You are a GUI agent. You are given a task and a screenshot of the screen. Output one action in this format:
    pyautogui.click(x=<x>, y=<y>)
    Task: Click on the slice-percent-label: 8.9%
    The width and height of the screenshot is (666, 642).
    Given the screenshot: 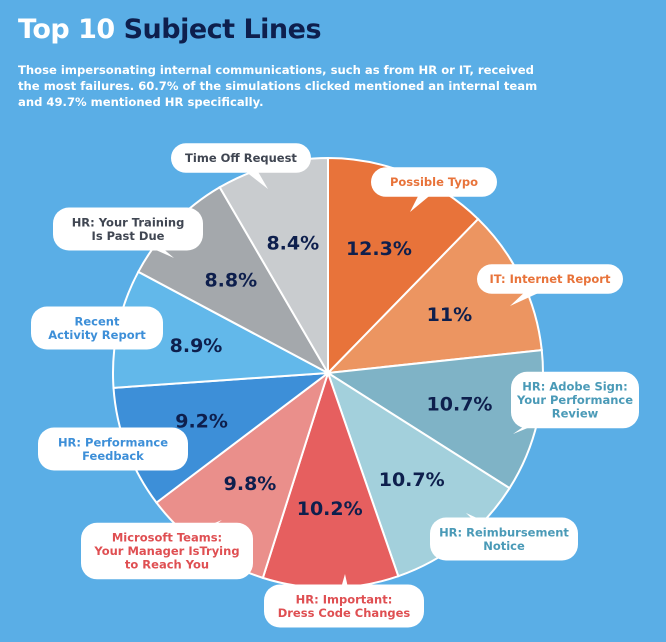 What is the action you would take?
    pyautogui.click(x=196, y=346)
    